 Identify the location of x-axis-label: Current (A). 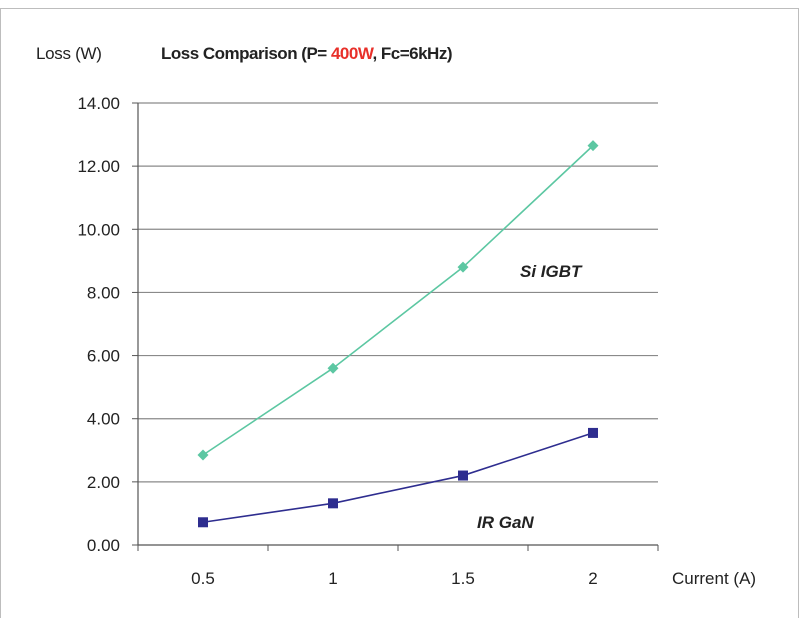
(714, 578).